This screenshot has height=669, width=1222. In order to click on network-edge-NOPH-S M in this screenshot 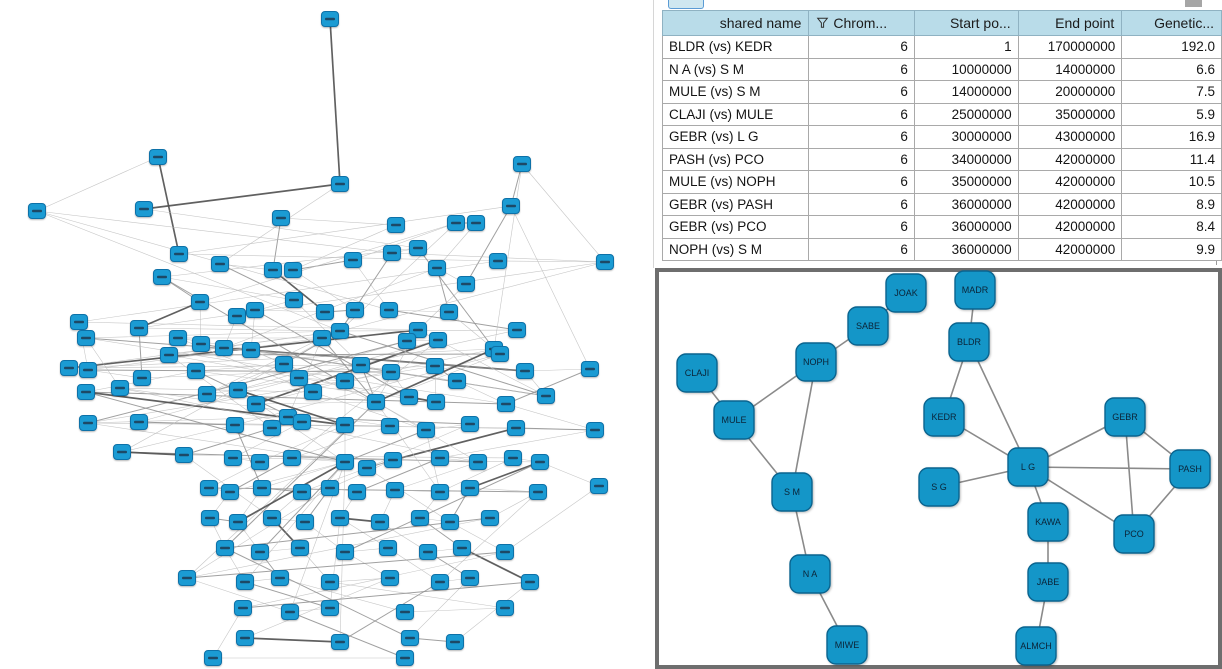, I will do `click(804, 427)`.